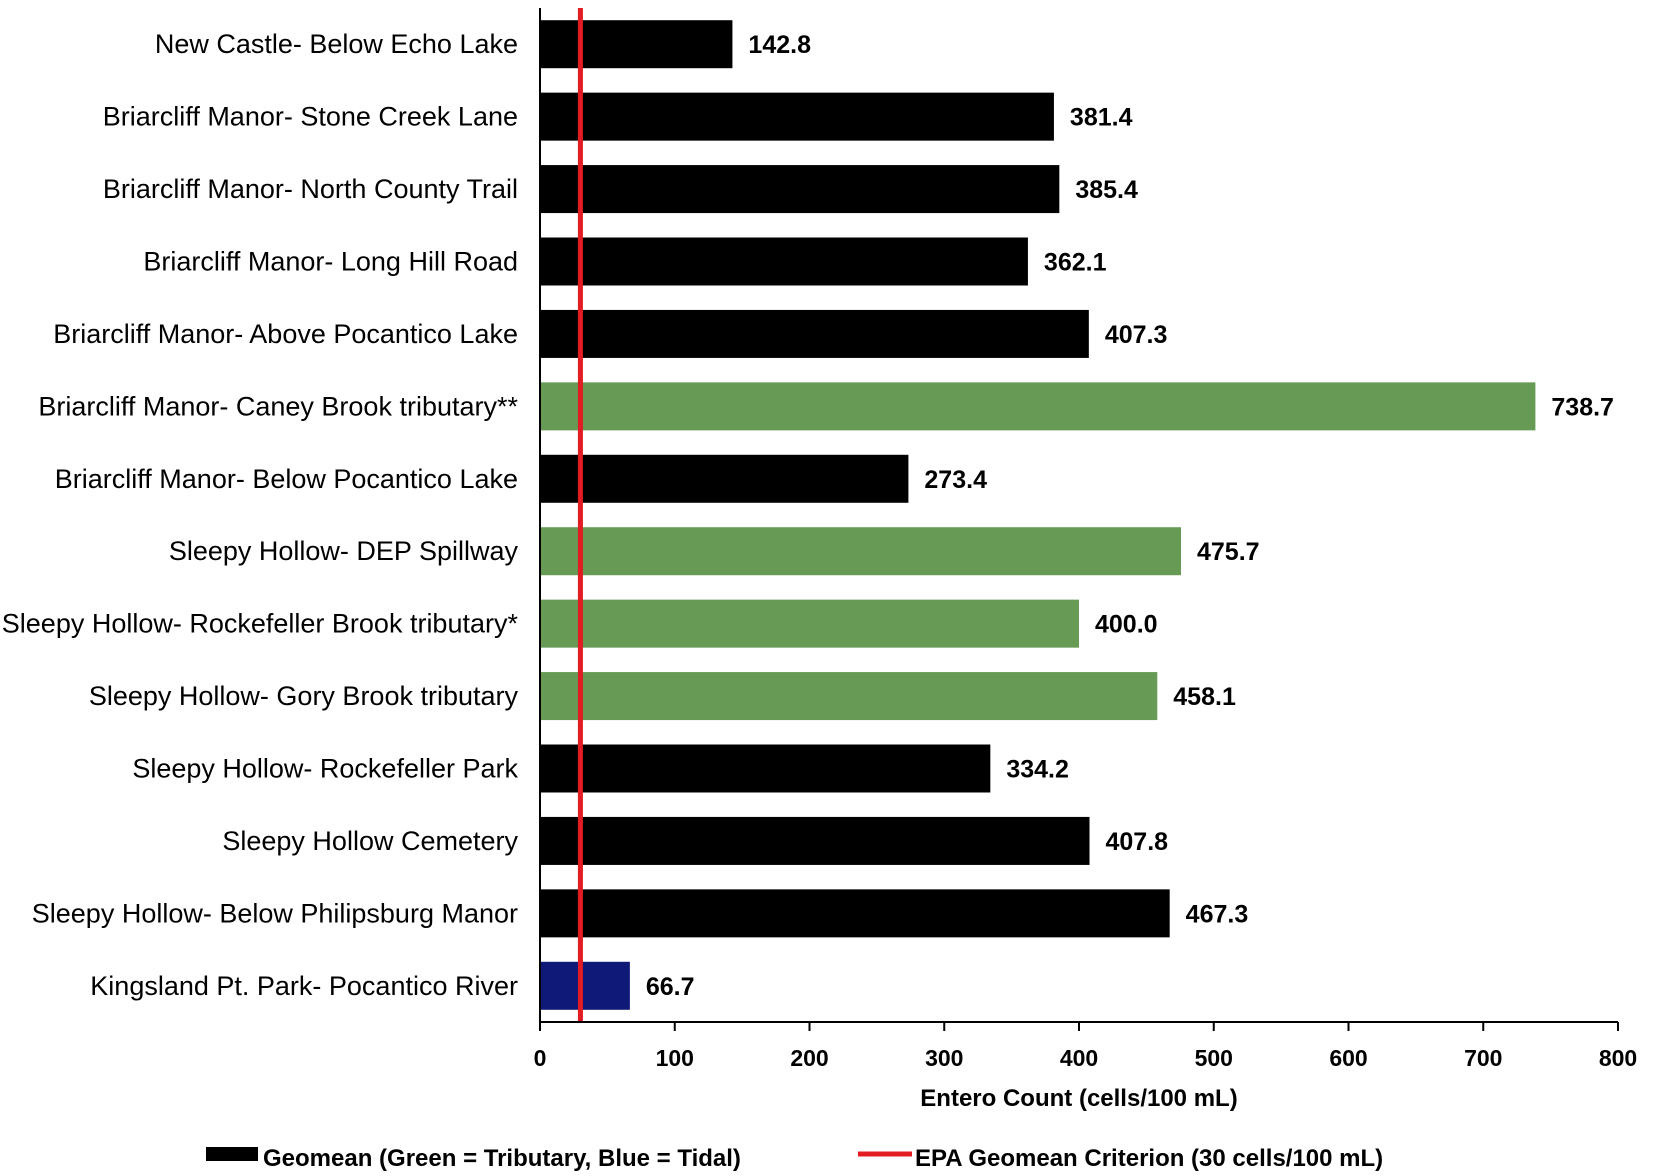 This screenshot has width=1659, height=1176. I want to click on category-label: Sleepy Hollow- Rockefeller Park, so click(325, 769).